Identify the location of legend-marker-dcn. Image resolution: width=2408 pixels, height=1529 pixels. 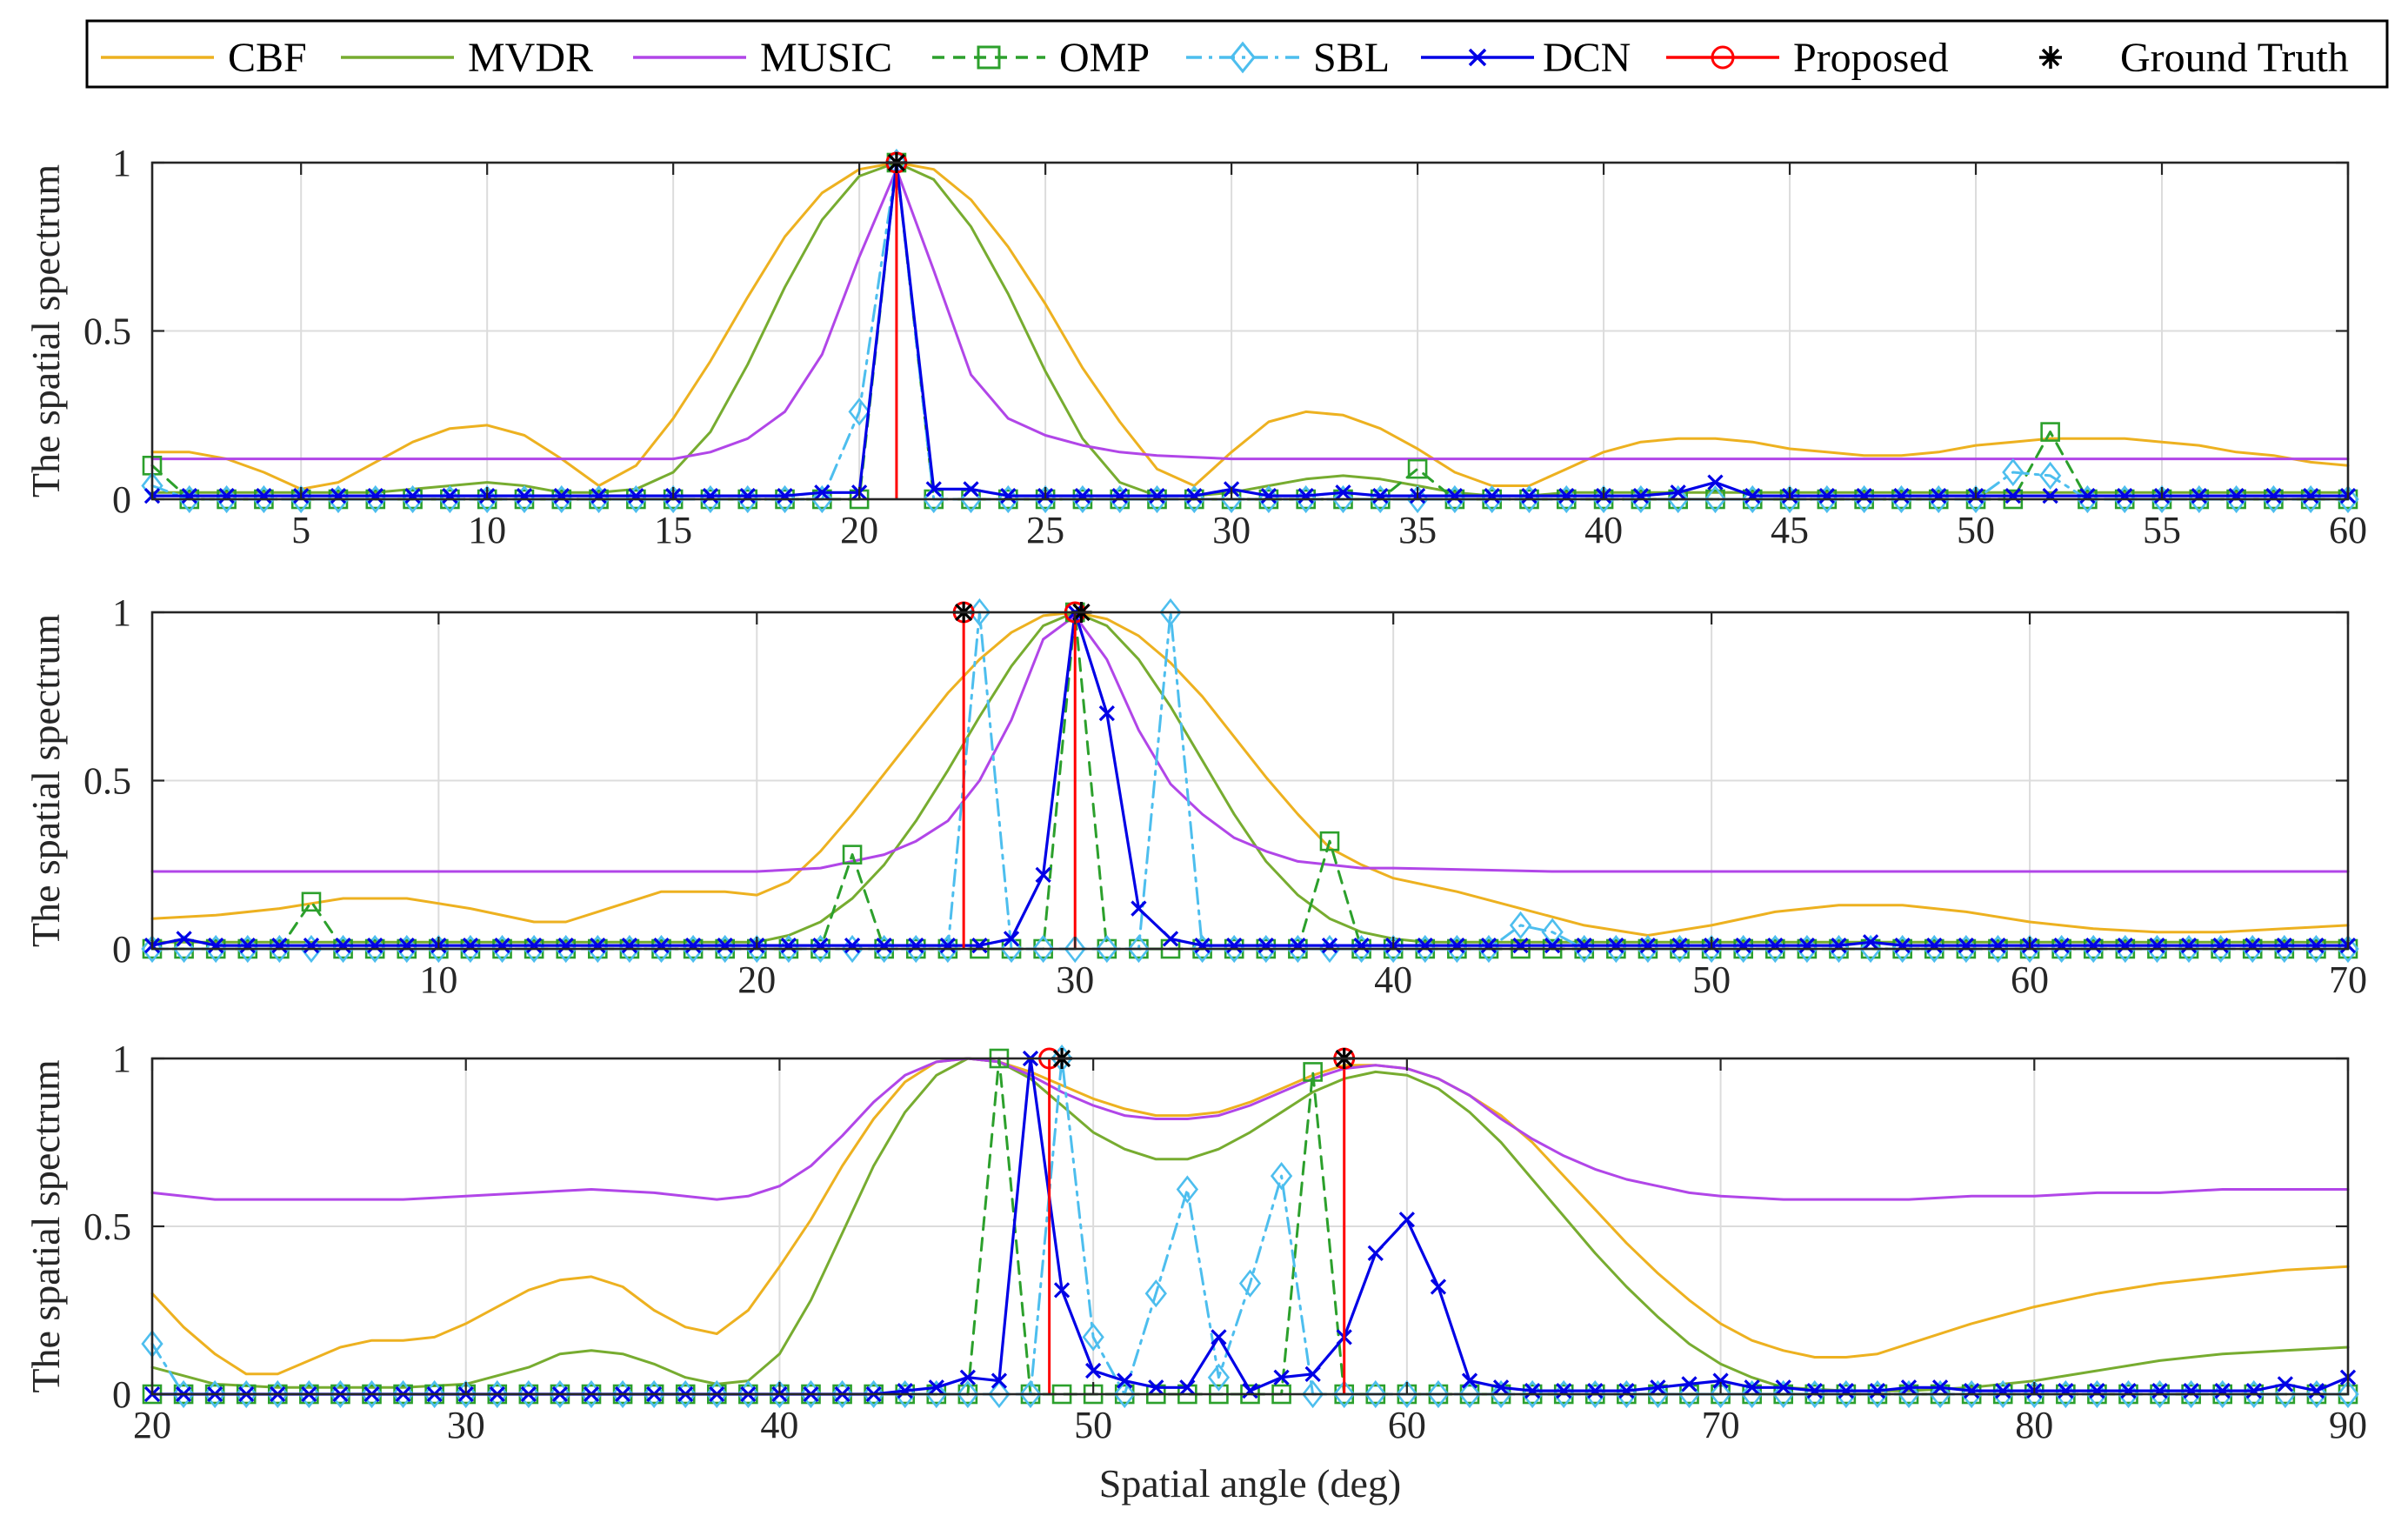
(1477, 57).